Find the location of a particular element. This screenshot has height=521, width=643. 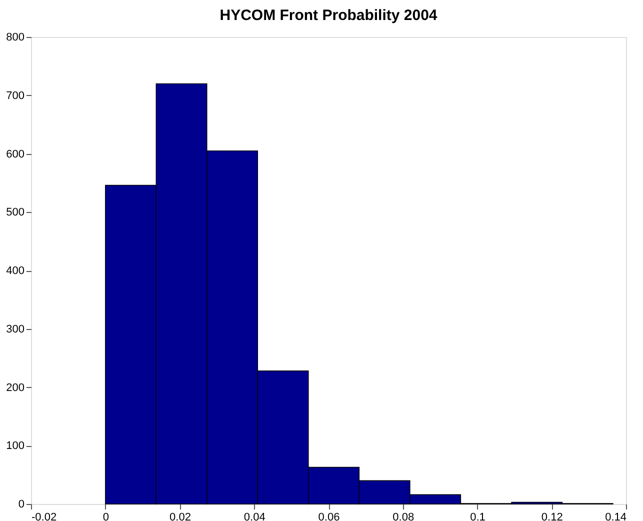

x-tick-label: 0.08 is located at coordinates (403, 516).